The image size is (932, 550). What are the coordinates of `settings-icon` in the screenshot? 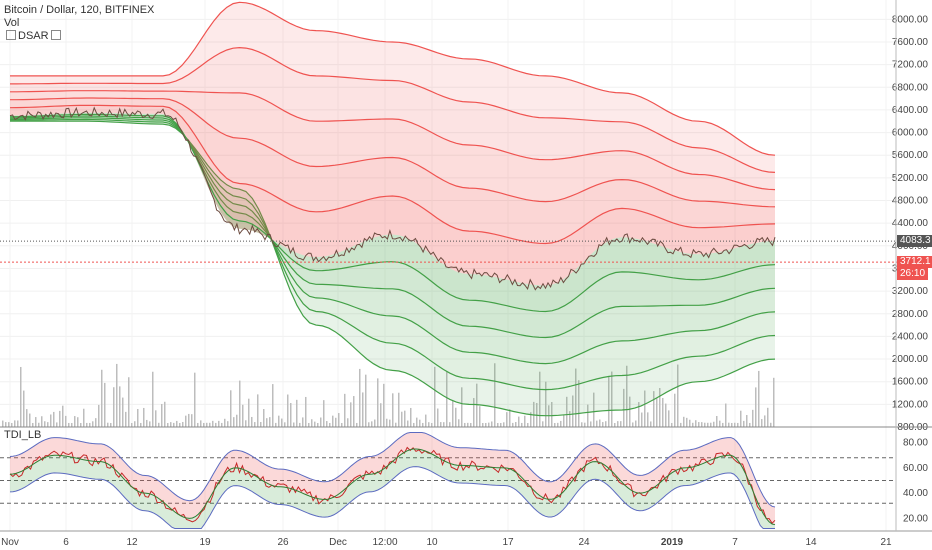 It's located at (55, 35).